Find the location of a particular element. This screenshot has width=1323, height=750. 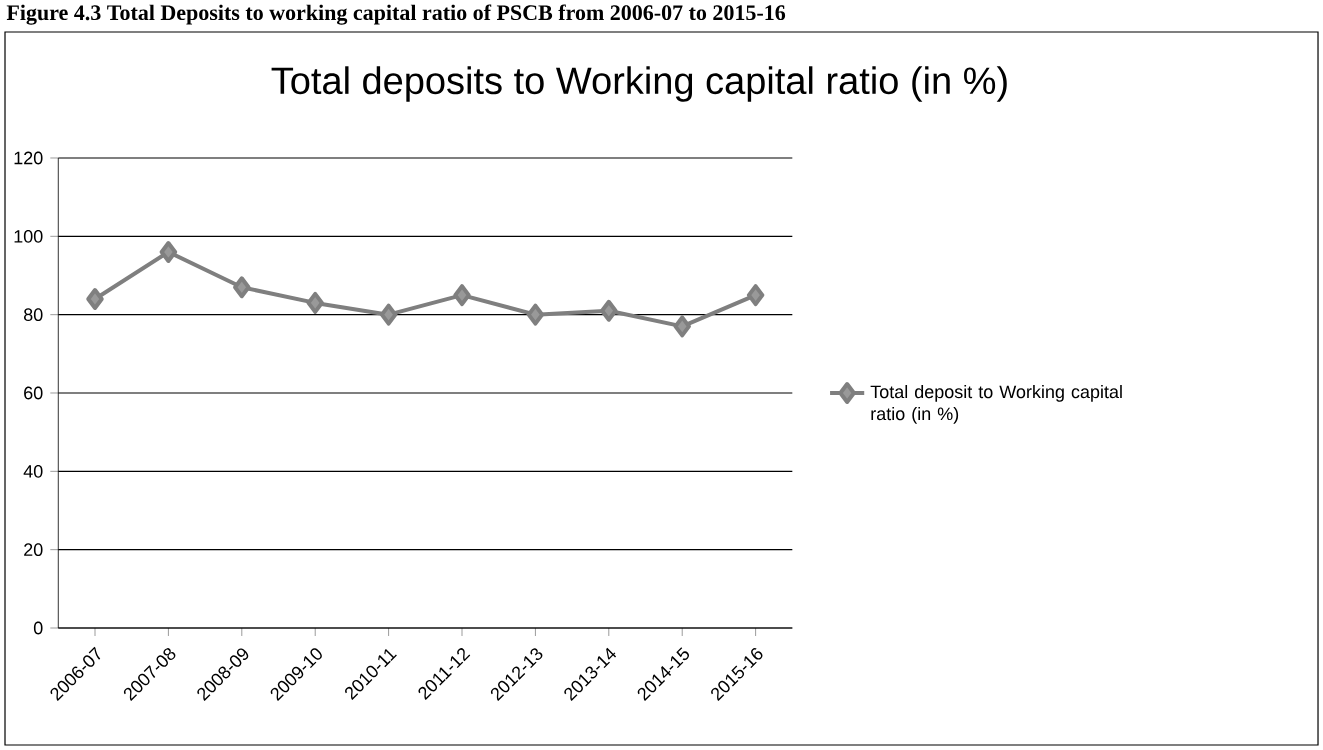

y-tick-label: 60 is located at coordinates (33, 393).